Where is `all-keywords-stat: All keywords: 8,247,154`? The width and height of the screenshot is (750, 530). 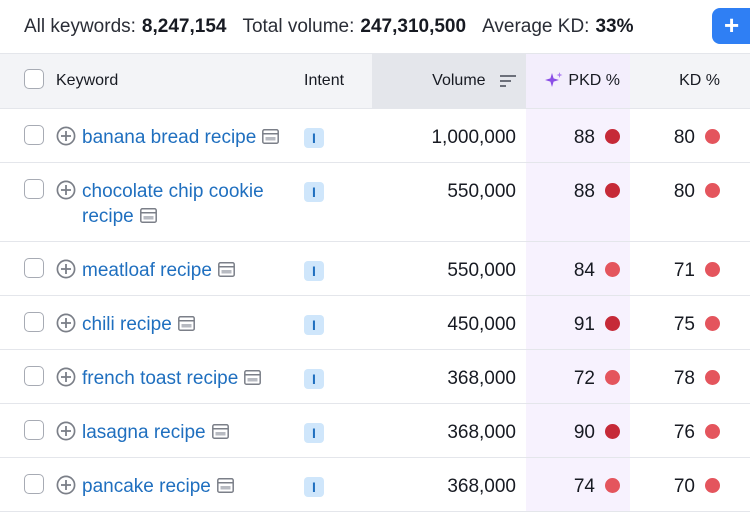 all-keywords-stat: All keywords: 8,247,154 is located at coordinates (125, 27).